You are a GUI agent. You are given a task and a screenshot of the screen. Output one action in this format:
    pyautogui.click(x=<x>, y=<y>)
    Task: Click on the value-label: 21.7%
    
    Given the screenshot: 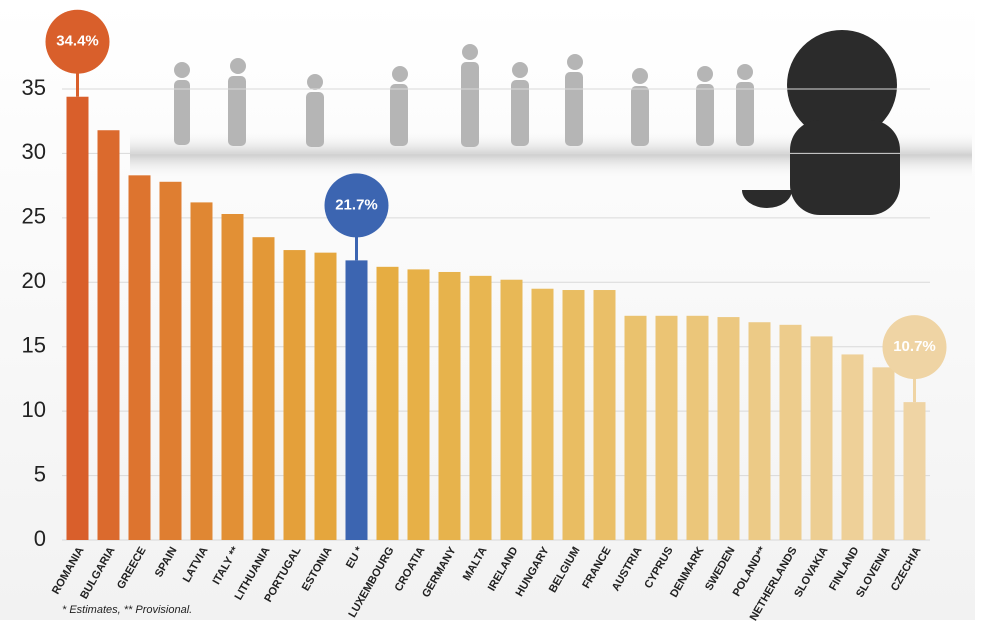 What is the action you would take?
    pyautogui.click(x=356, y=204)
    